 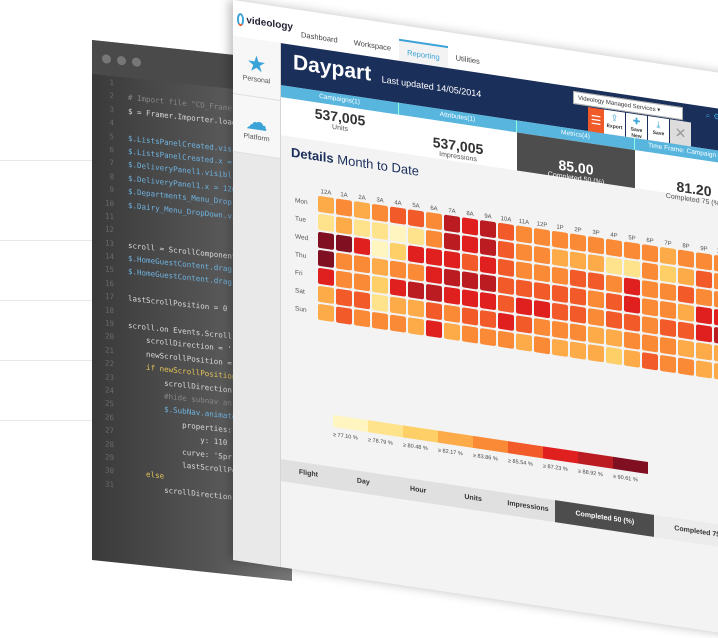 What do you see at coordinates (528, 507) in the screenshot?
I see `column-header: Impressions` at bounding box center [528, 507].